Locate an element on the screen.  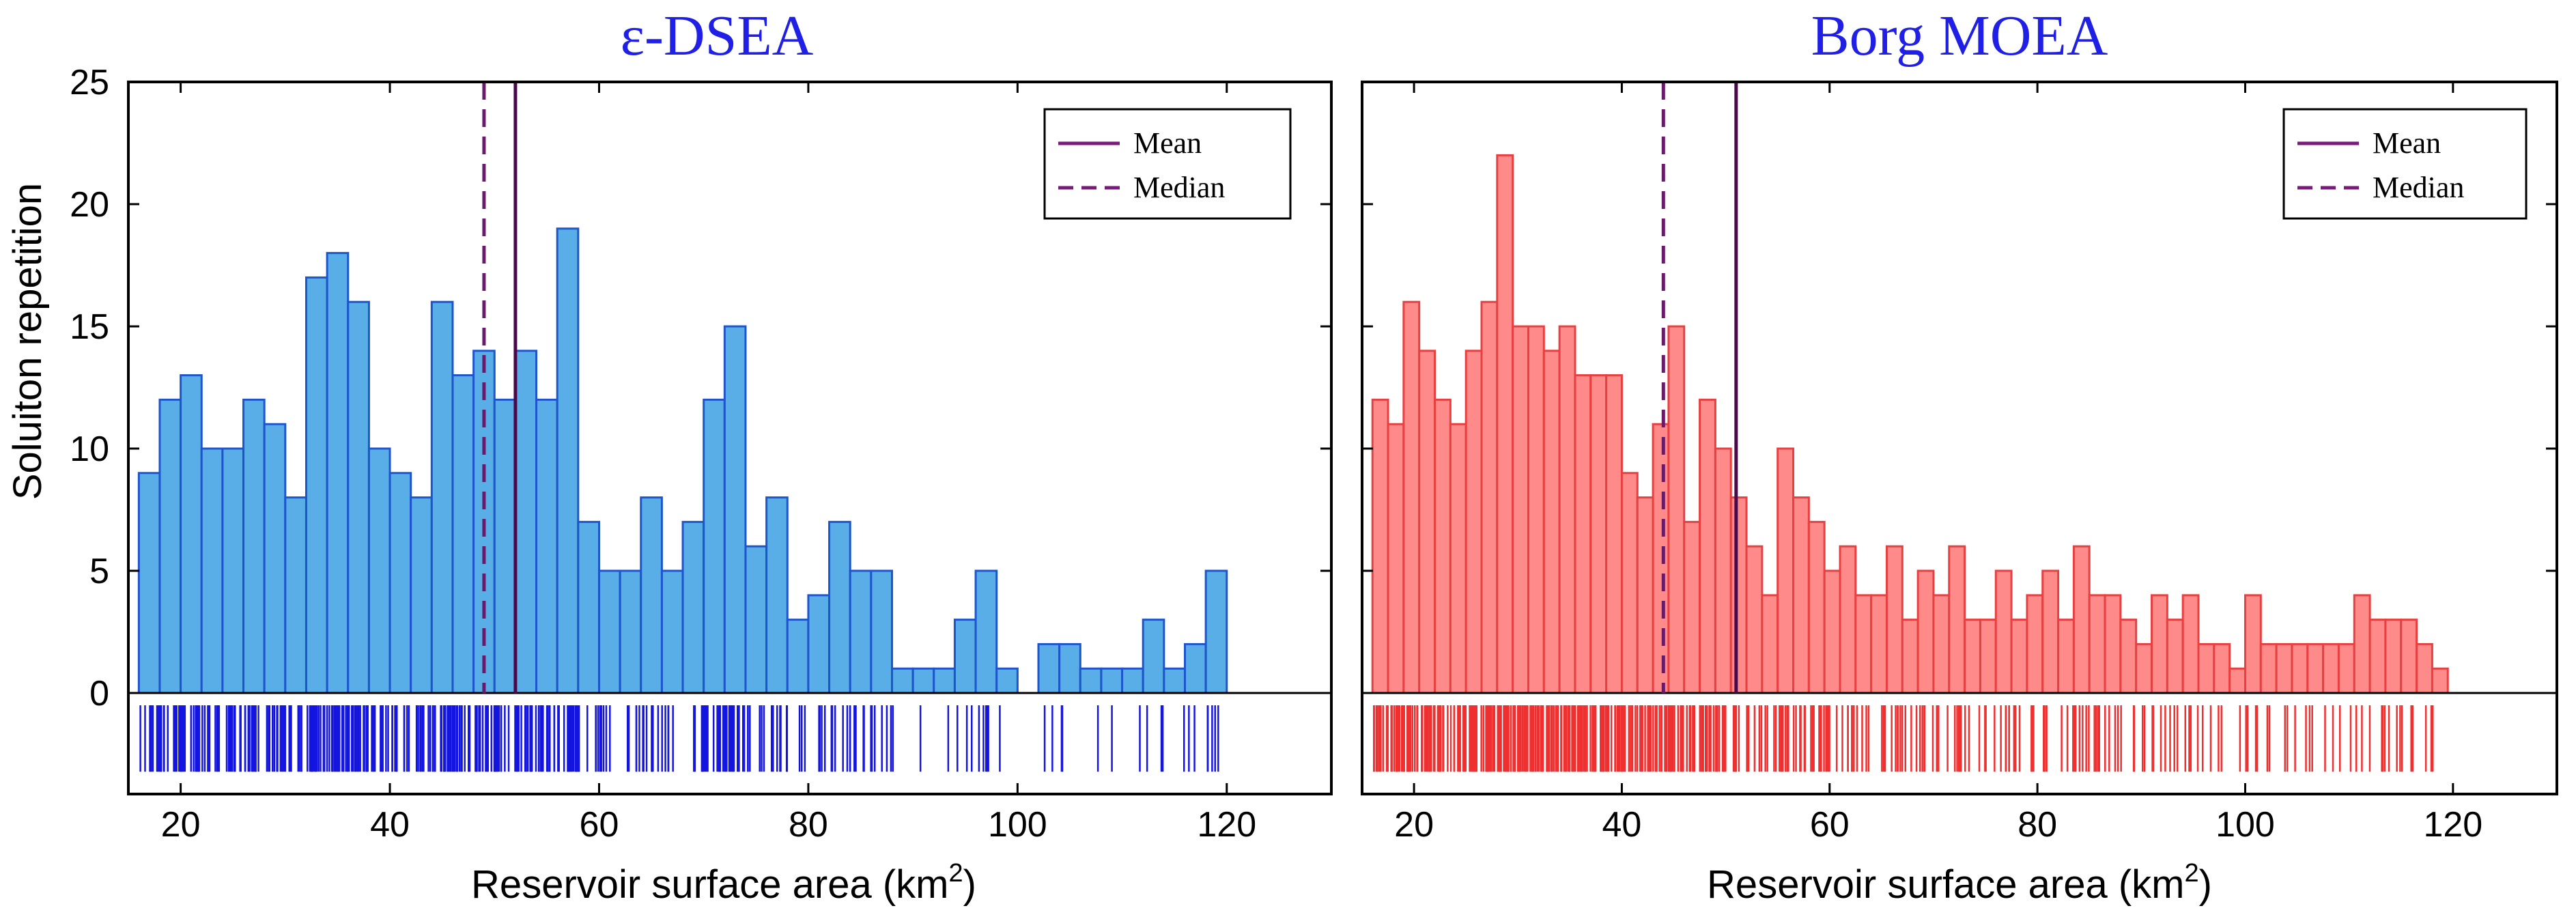
legend-box-borg is located at coordinates (2405, 164).